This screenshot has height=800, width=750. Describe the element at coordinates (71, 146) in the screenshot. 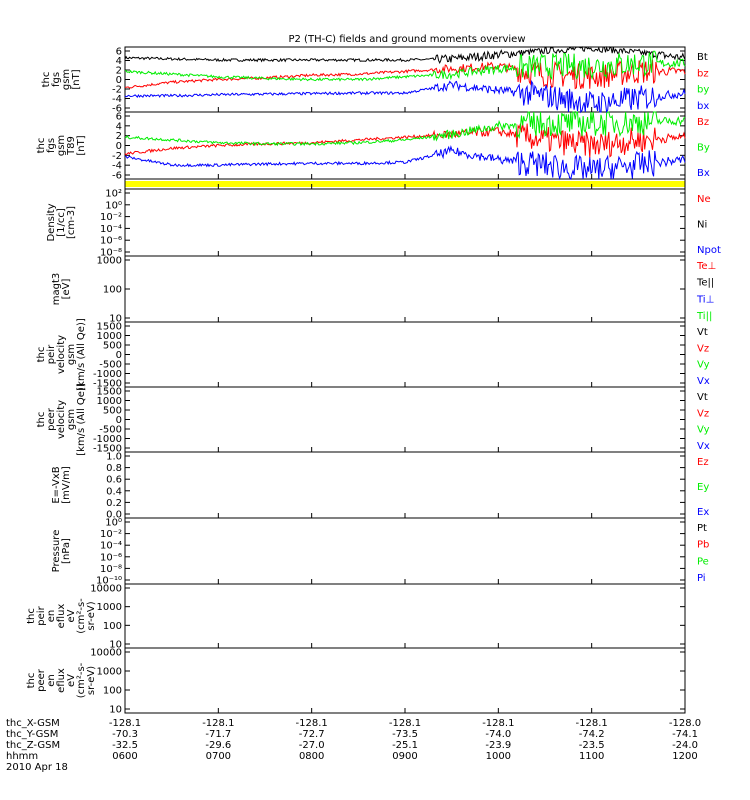

I see `y-axis-label: T89` at that location.